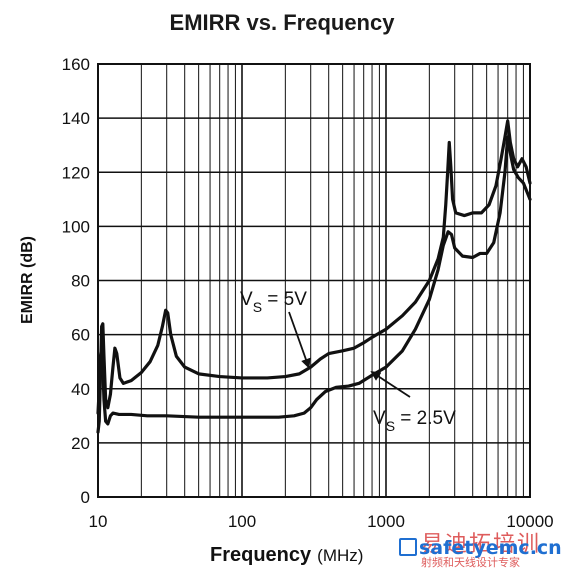 This screenshot has width=573, height=570. I want to click on y-tick-label: 160, so click(76, 64).